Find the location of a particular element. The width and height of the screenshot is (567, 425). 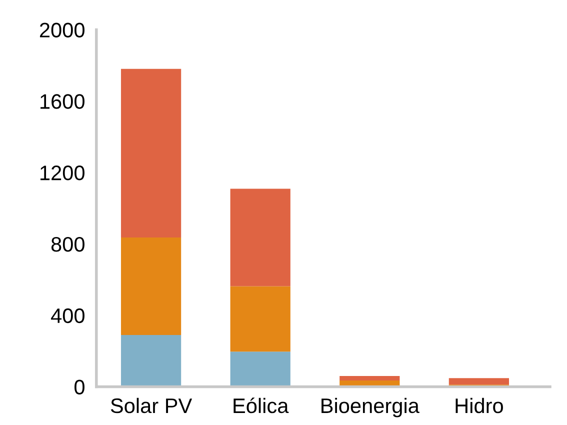

y-tick-label: 400 is located at coordinates (67, 316).